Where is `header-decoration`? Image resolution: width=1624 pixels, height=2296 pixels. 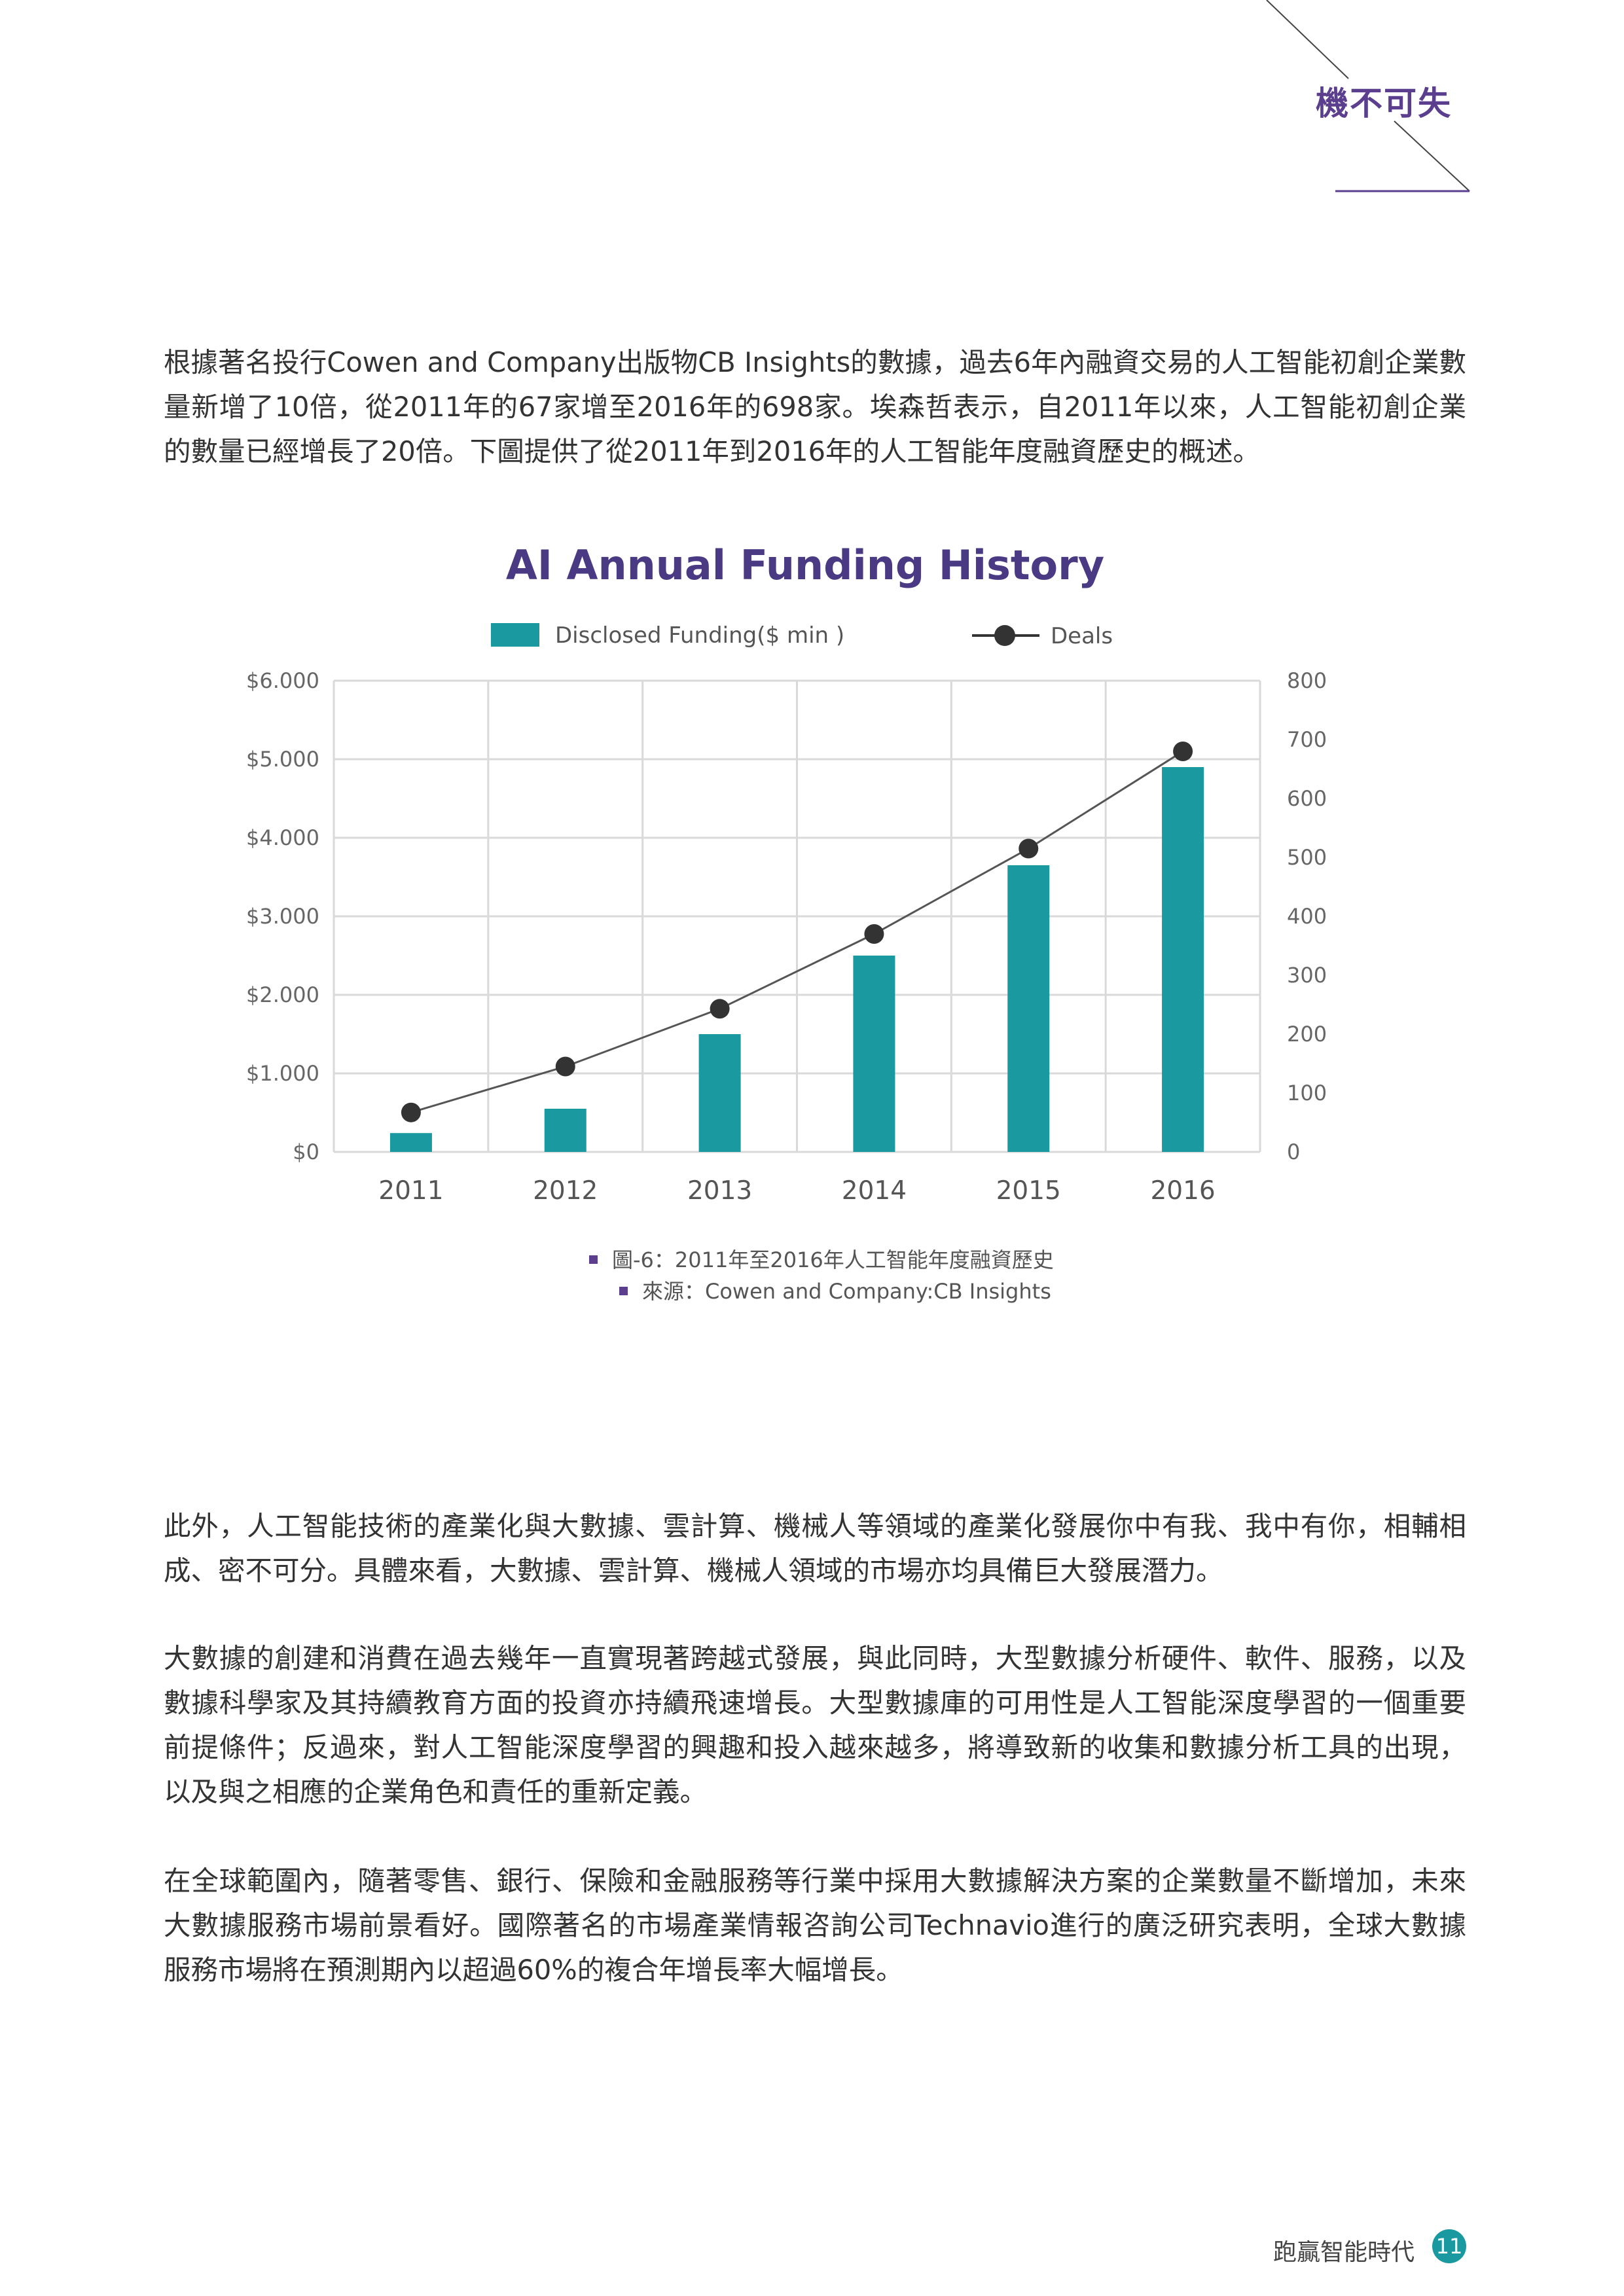 header-decoration is located at coordinates (1368, 96).